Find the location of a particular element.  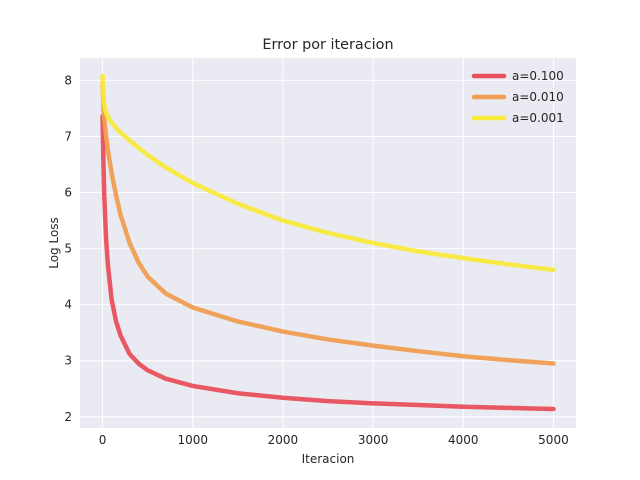

x-tick-label: 5000 is located at coordinates (553, 440).